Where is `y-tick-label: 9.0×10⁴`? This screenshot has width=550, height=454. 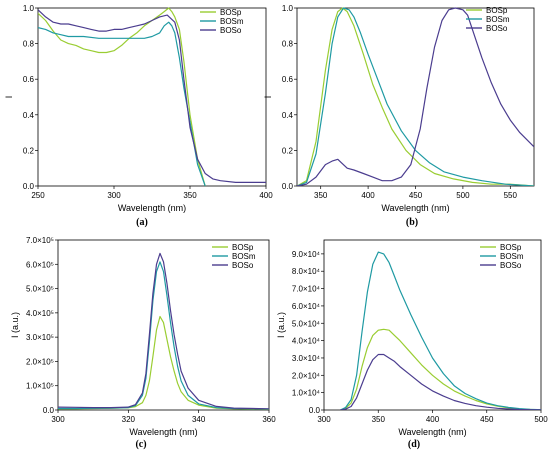 y-tick-label: 9.0×10⁴ is located at coordinates (306, 254).